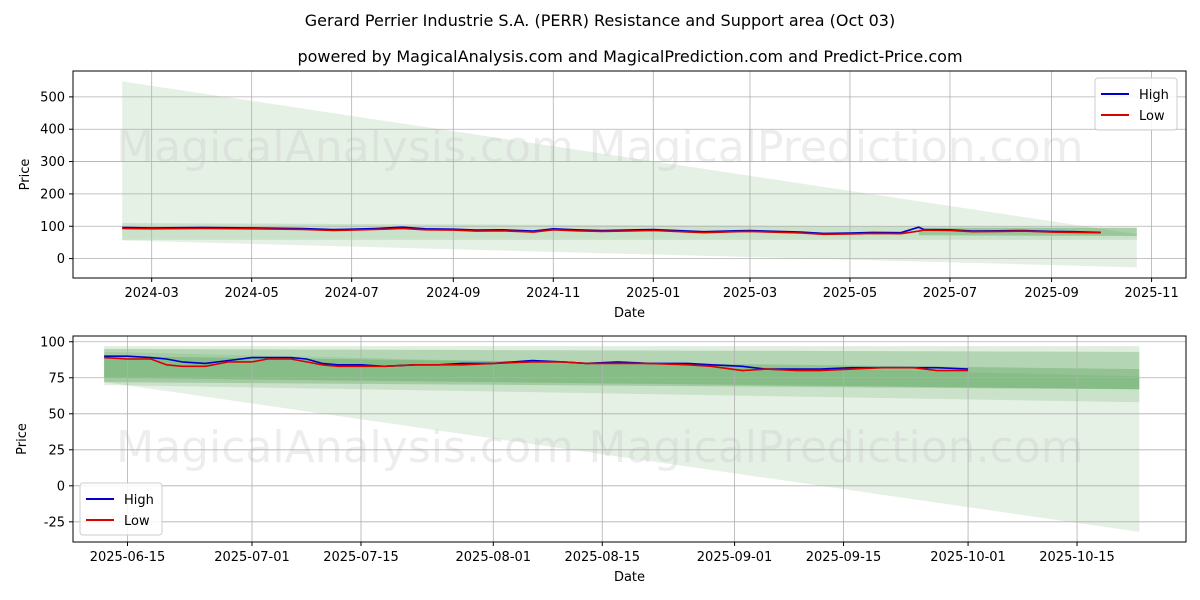  Describe the element at coordinates (494, 557) in the screenshot. I see `x-tick-label: 2025-08-01` at that location.